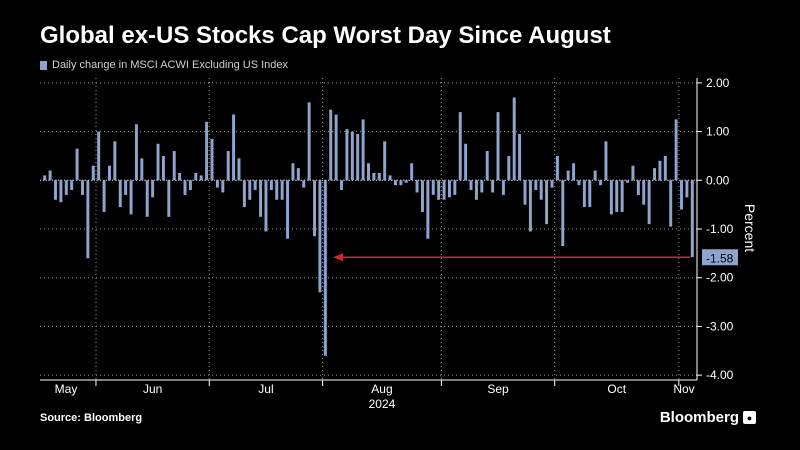  What do you see at coordinates (382, 404) in the screenshot?
I see `year-label: 2024` at bounding box center [382, 404].